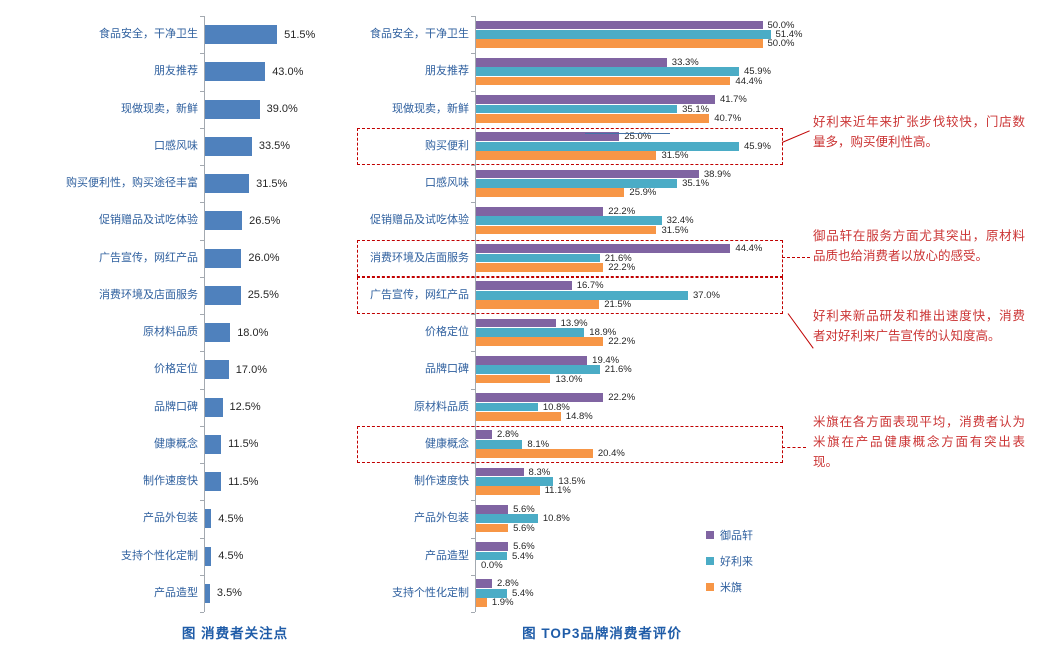 This screenshot has width=1038, height=662. Describe the element at coordinates (245, 407) in the screenshot. I see `bar-value-label: 12.5%` at that location.